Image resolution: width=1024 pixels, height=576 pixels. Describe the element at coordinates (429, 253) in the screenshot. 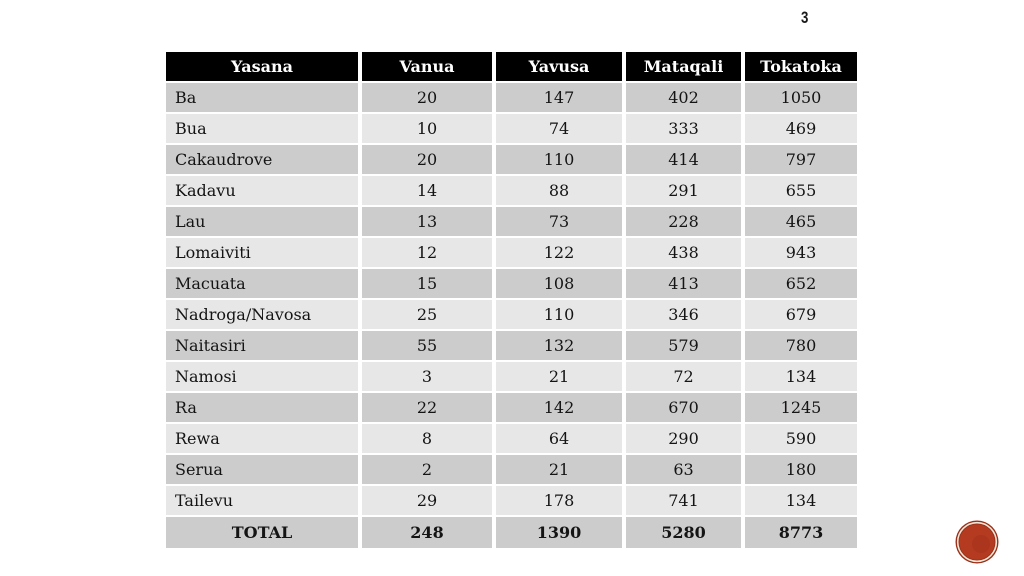

I see `row-value: 12` at that location.